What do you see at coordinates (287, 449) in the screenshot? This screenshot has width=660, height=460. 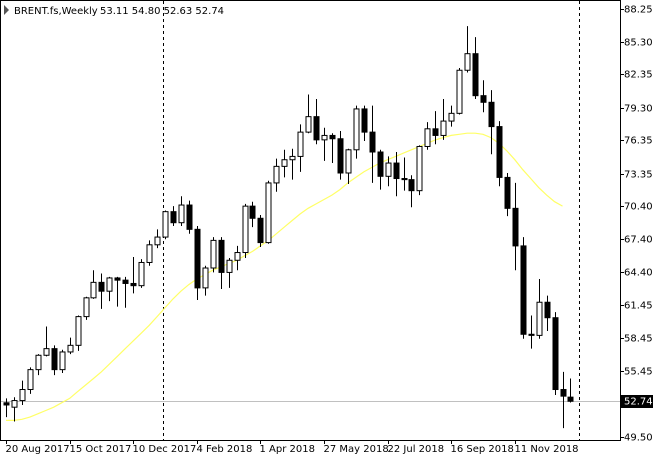 I see `x-tick-label: 1 Apr 2018` at bounding box center [287, 449].